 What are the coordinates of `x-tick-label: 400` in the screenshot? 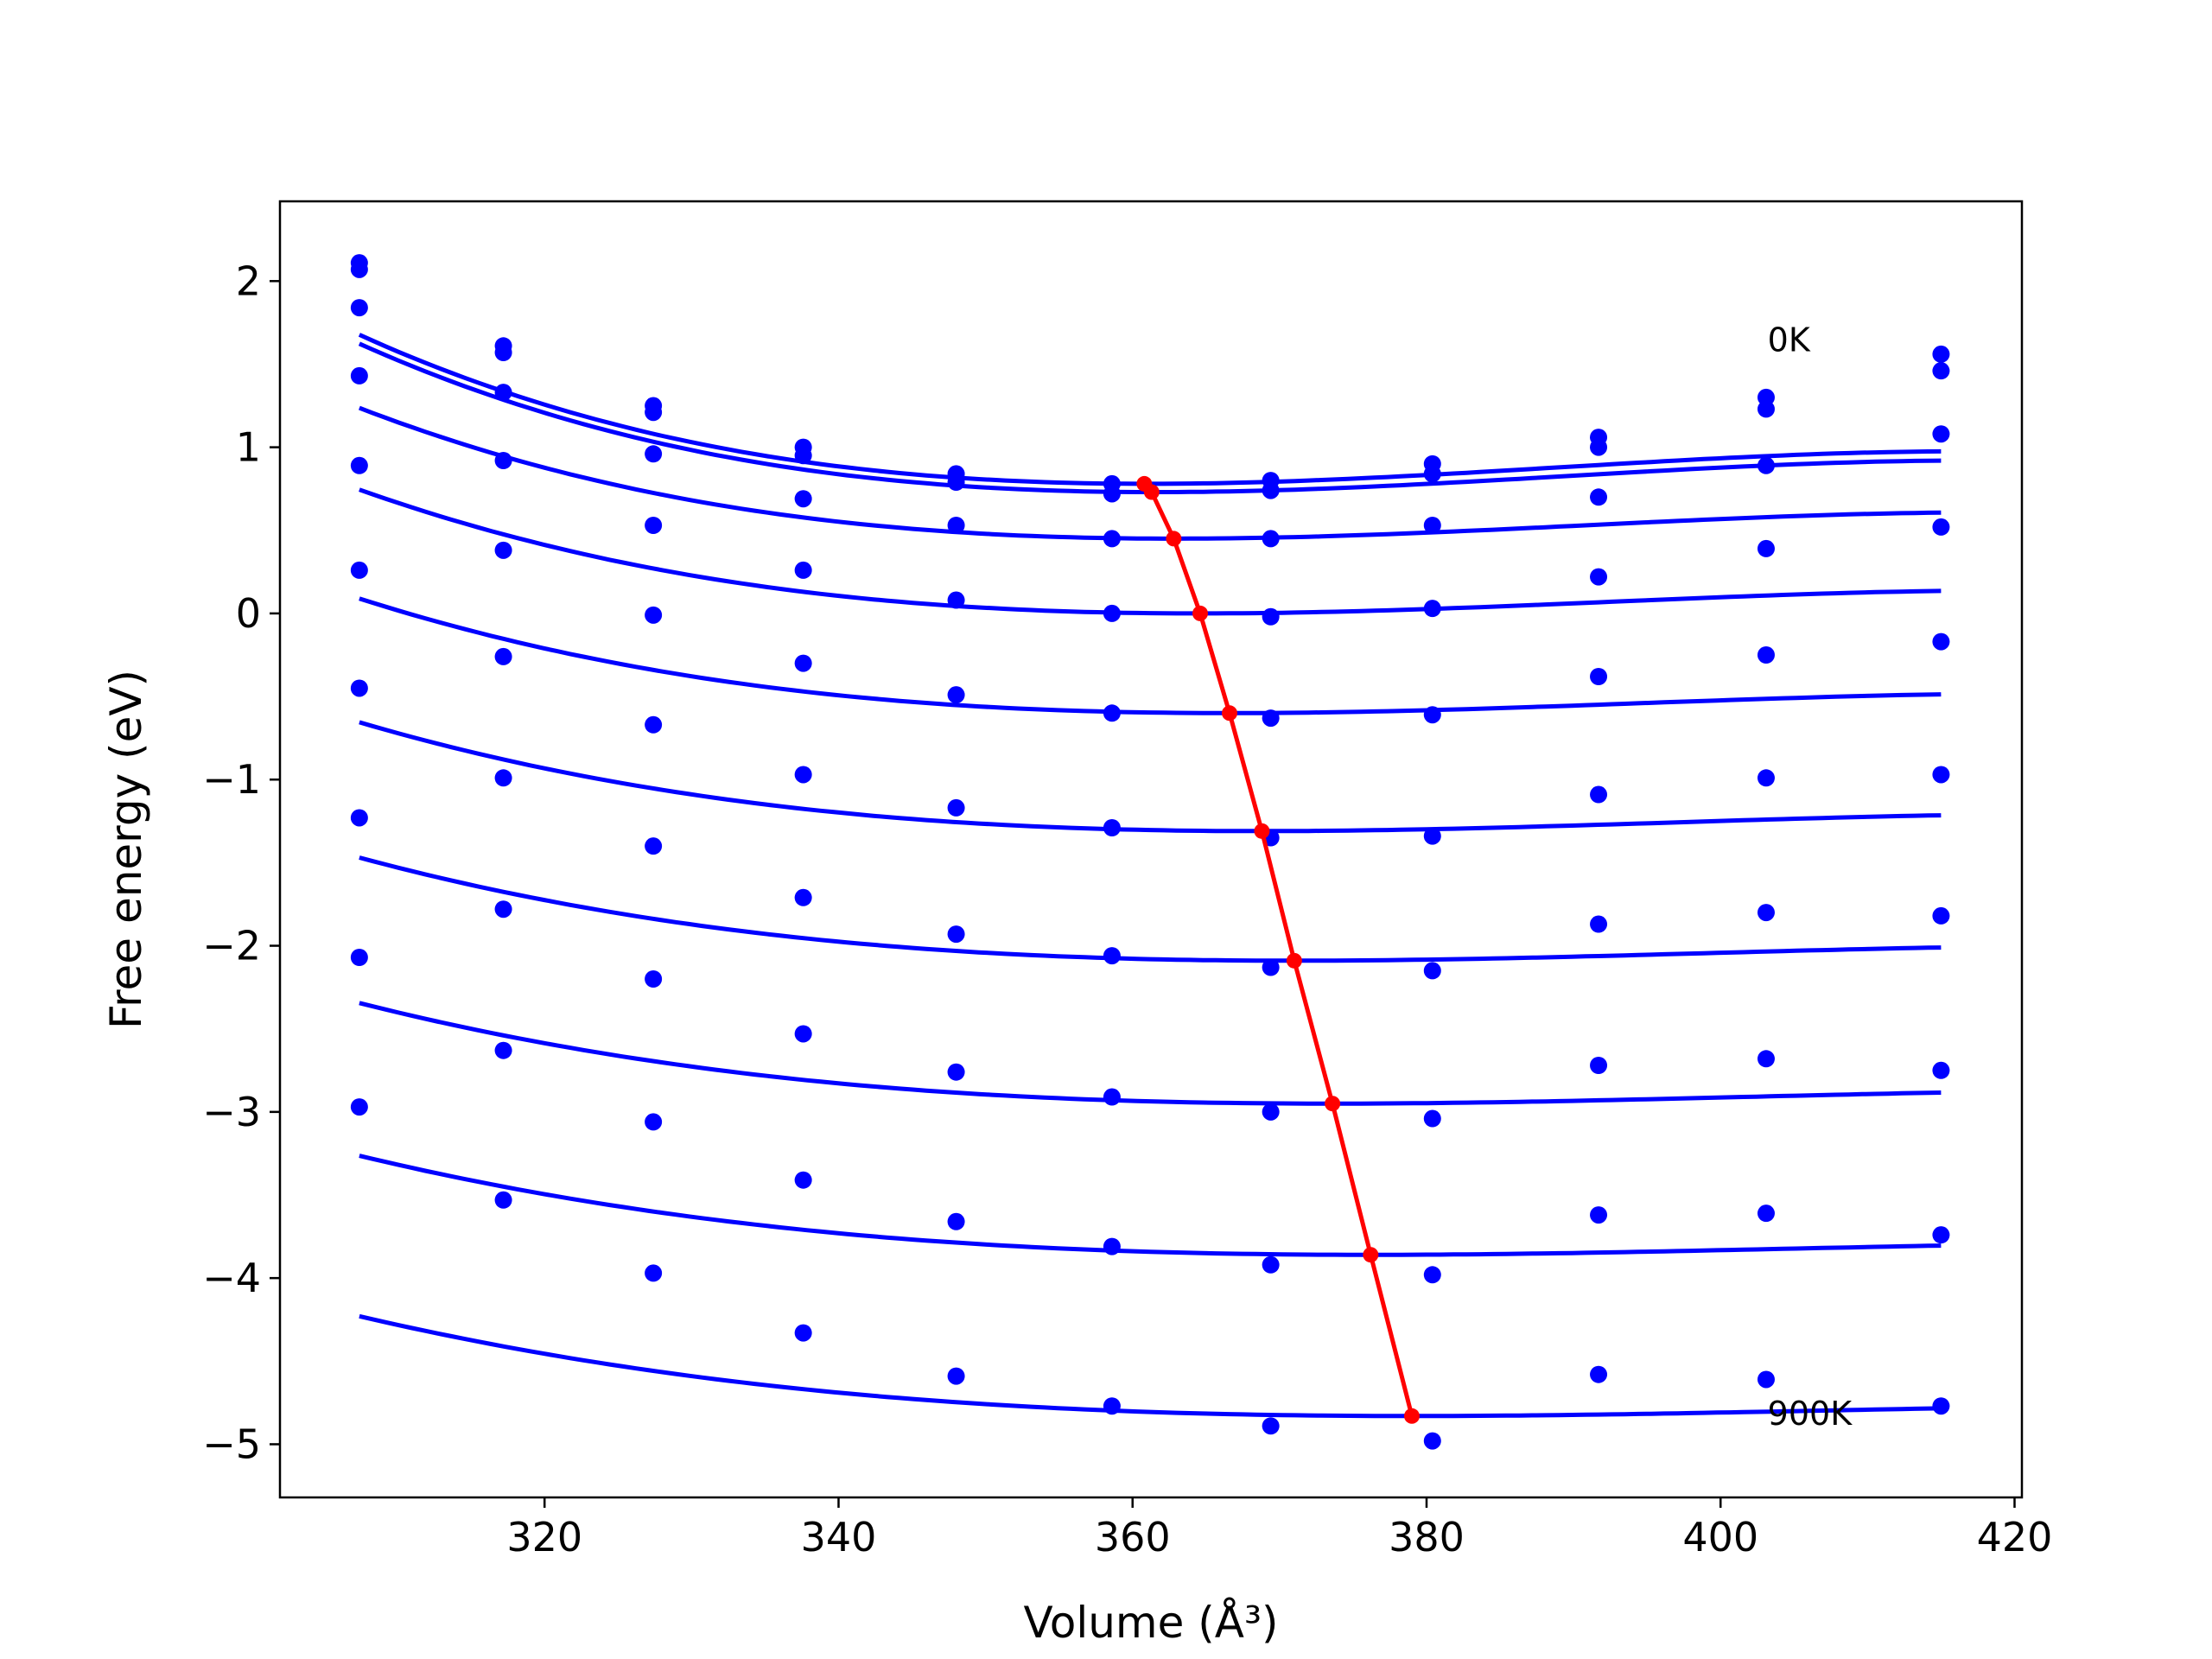 It's located at (1720, 1537).